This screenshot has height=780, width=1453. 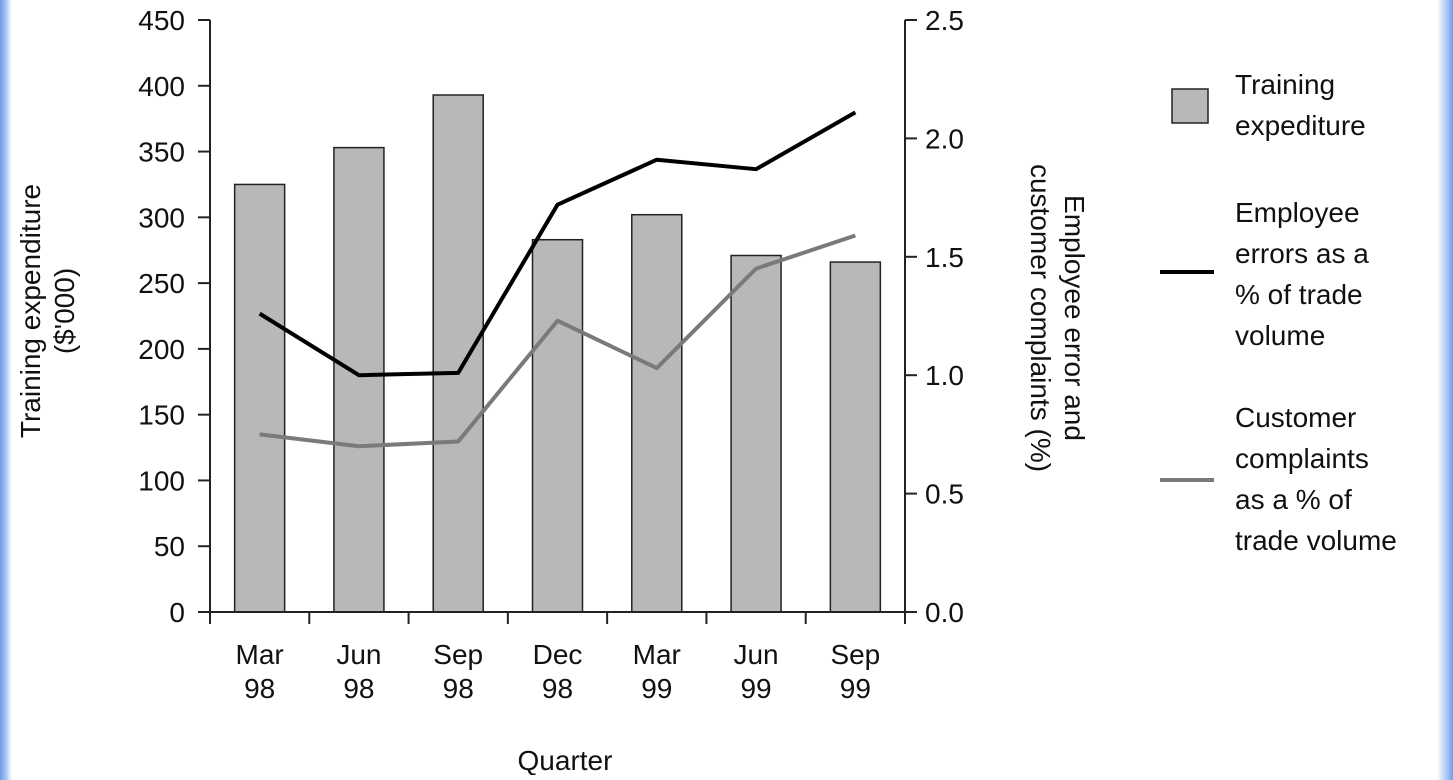 I want to click on left-tick-label-9: 450, so click(x=161, y=20).